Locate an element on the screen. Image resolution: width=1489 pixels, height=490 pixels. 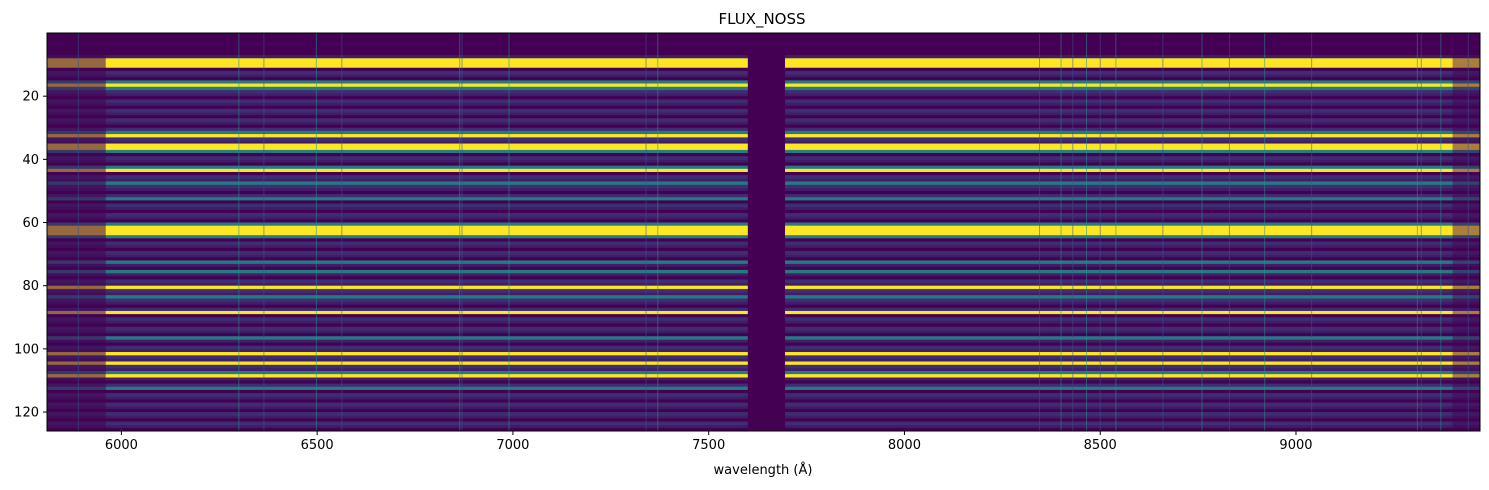
y-tick-label: 120 is located at coordinates (26, 413).